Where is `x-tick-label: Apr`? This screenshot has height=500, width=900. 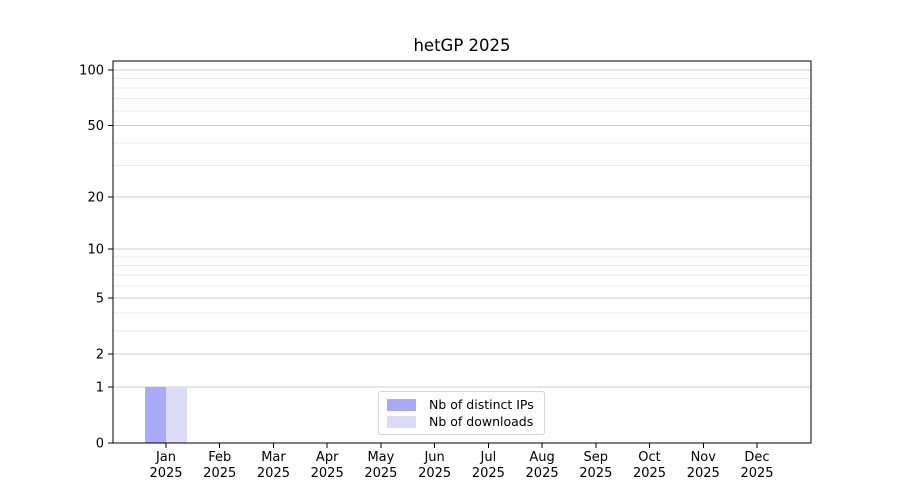
x-tick-label: Apr is located at coordinates (327, 457).